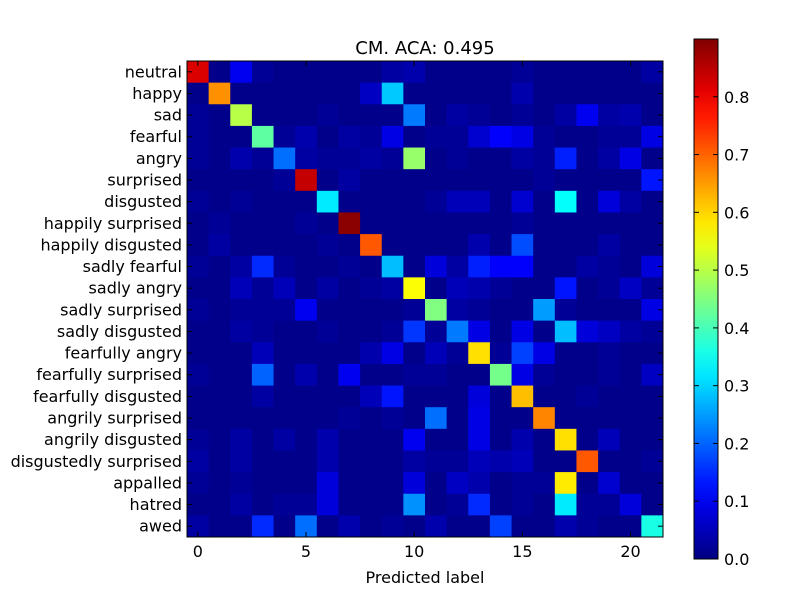 This screenshot has height=600, width=800. Describe the element at coordinates (96, 461) in the screenshot. I see `y-tick-label: disgustedly surprised` at that location.